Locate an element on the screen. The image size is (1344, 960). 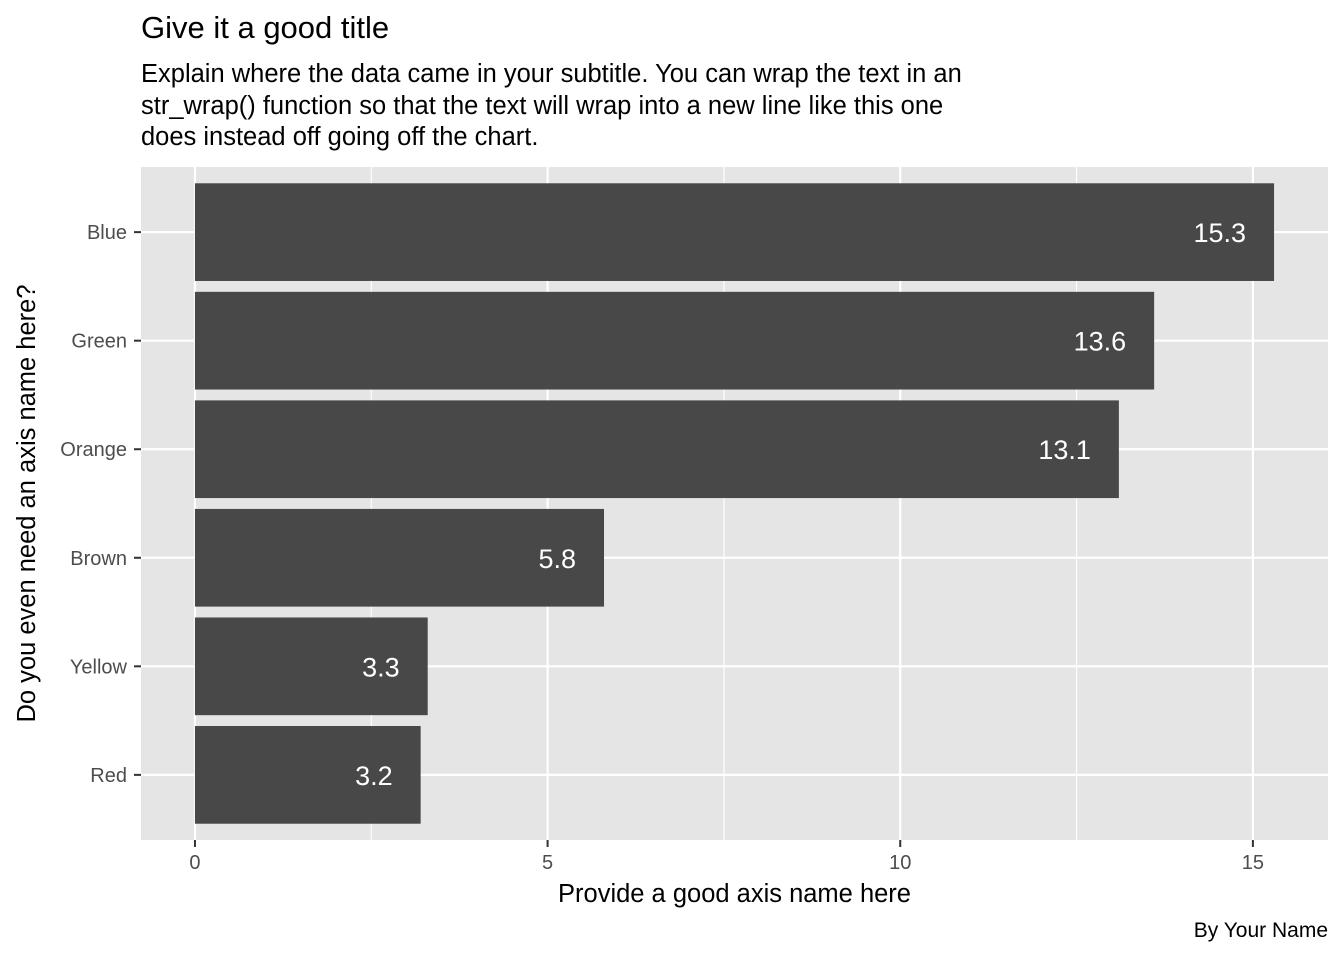
x-tick-label: 15 is located at coordinates (1253, 863).